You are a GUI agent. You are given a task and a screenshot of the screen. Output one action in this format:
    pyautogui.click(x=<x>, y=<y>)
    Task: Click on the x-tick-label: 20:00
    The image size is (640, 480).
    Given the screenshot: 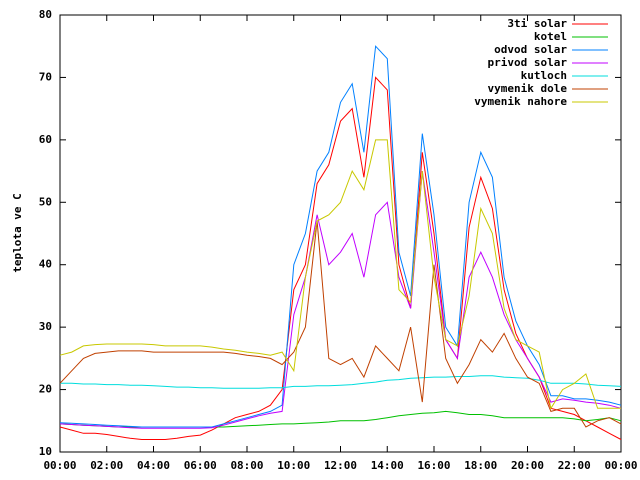 What is the action you would take?
    pyautogui.click(x=527, y=465)
    